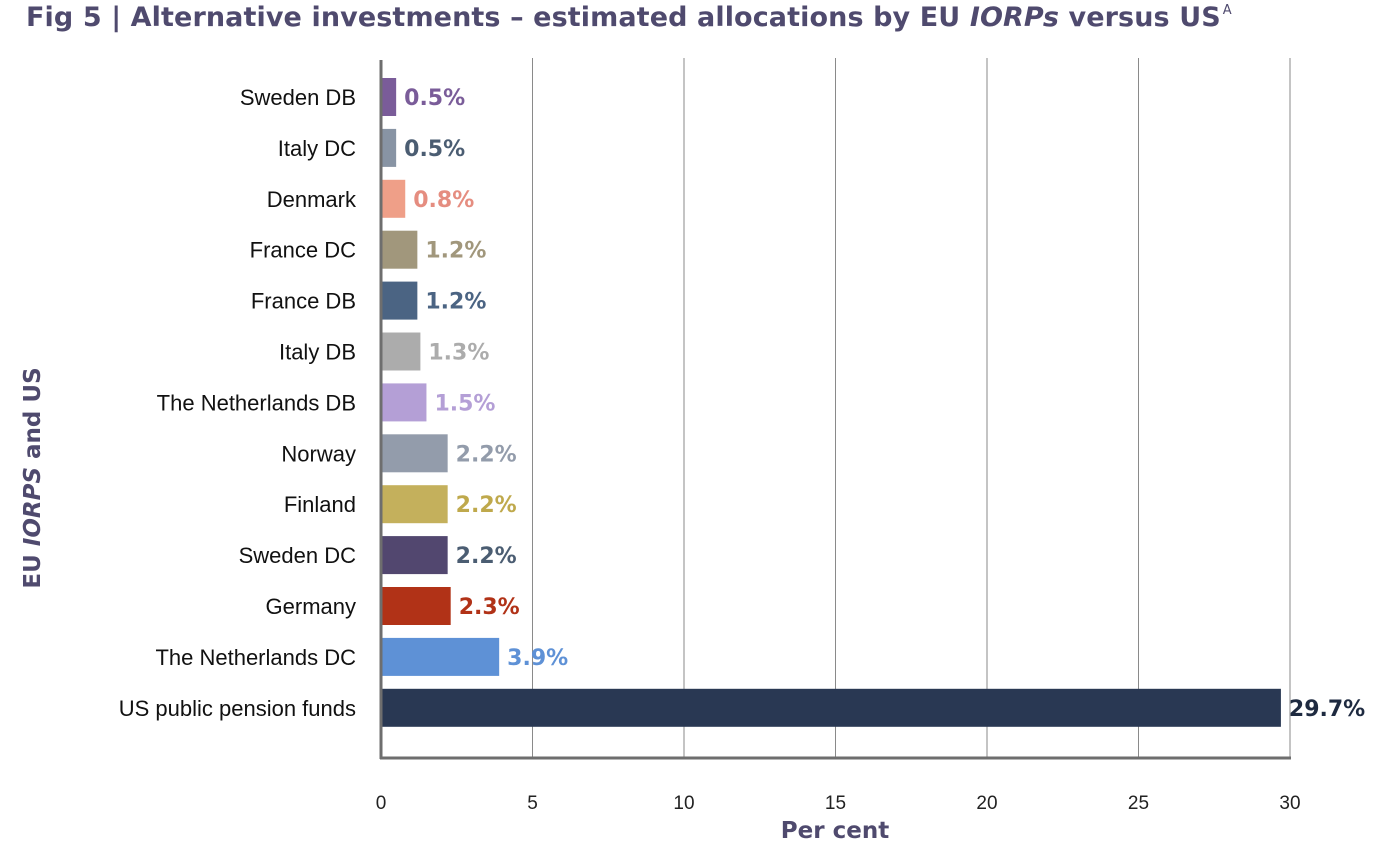  What do you see at coordinates (443, 200) in the screenshot?
I see `value-label-2: 0.8%` at bounding box center [443, 200].